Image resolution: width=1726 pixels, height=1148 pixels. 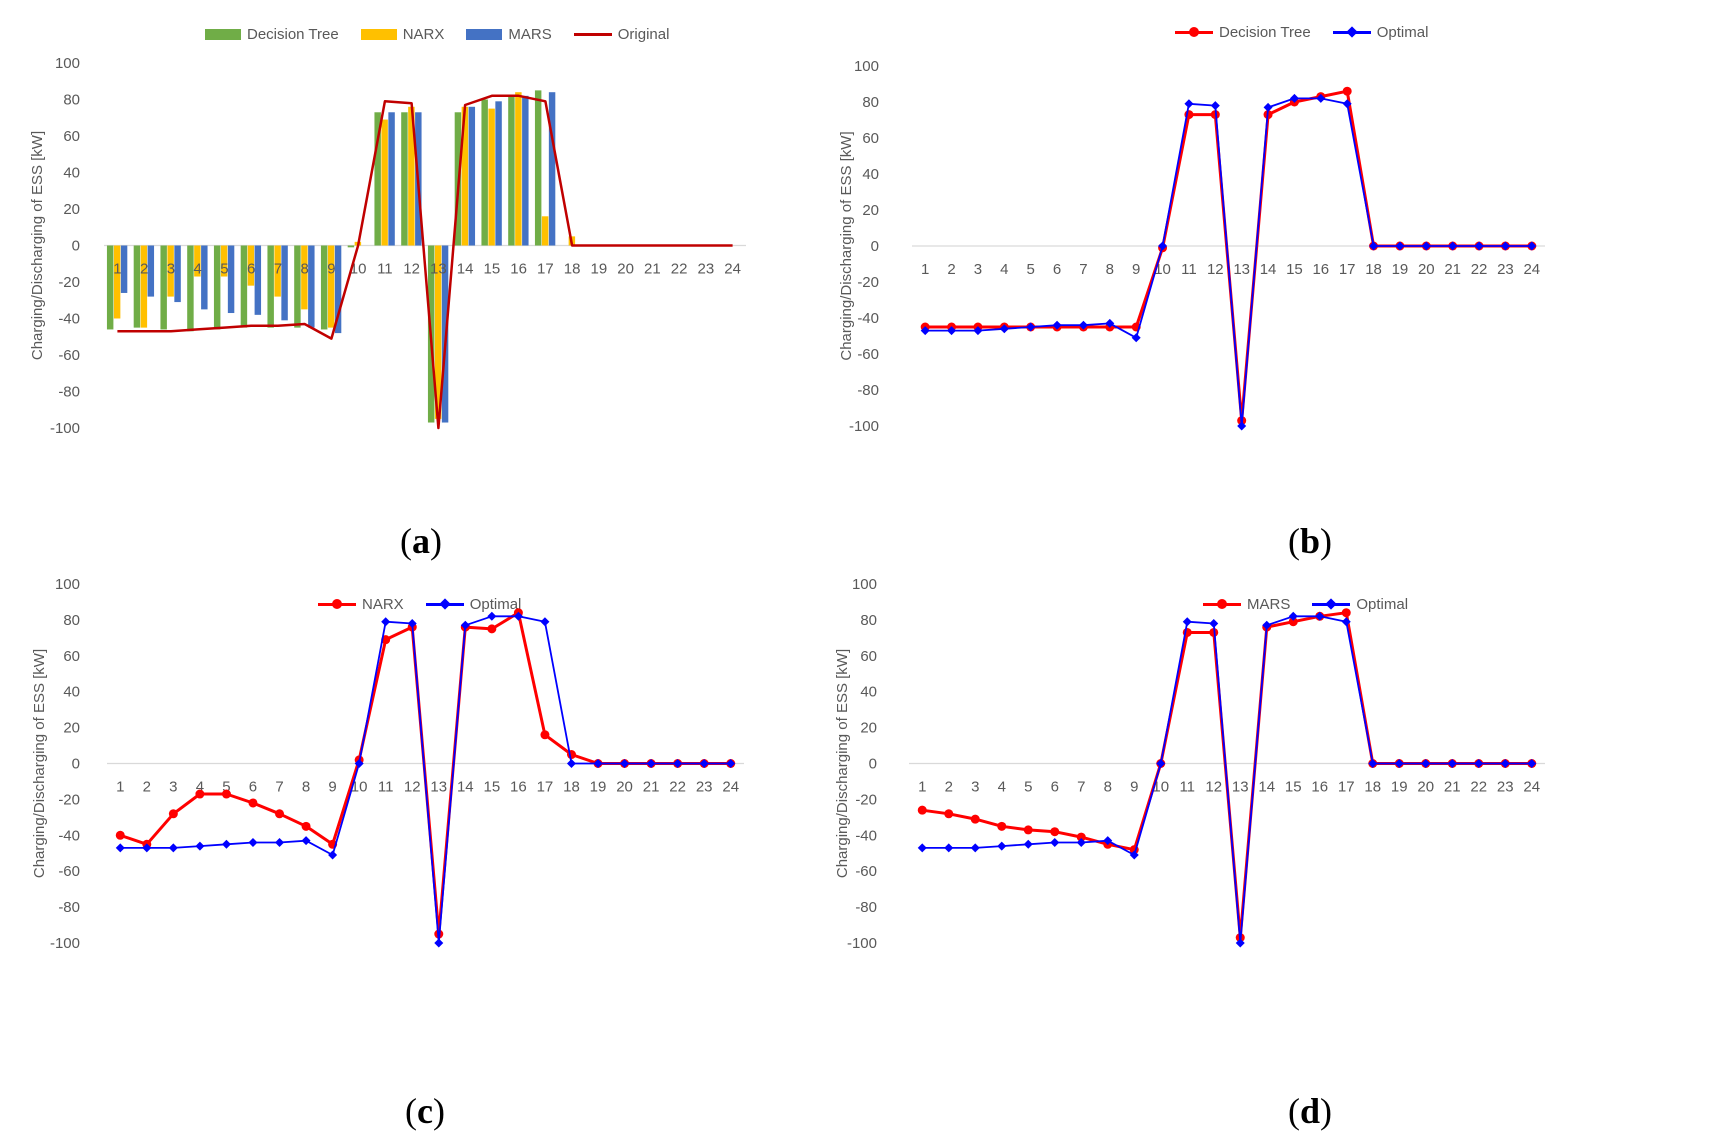 I want to click on x-tick-label: 20, so click(x=625, y=269).